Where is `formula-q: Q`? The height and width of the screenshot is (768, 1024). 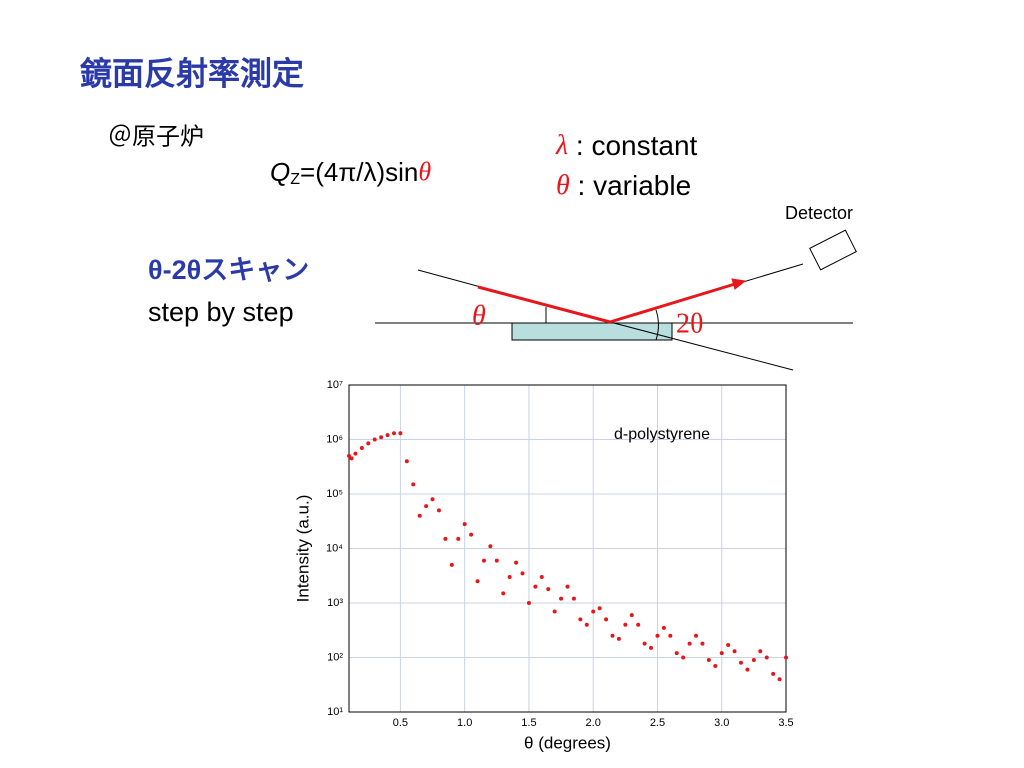 formula-q: Q is located at coordinates (280, 172).